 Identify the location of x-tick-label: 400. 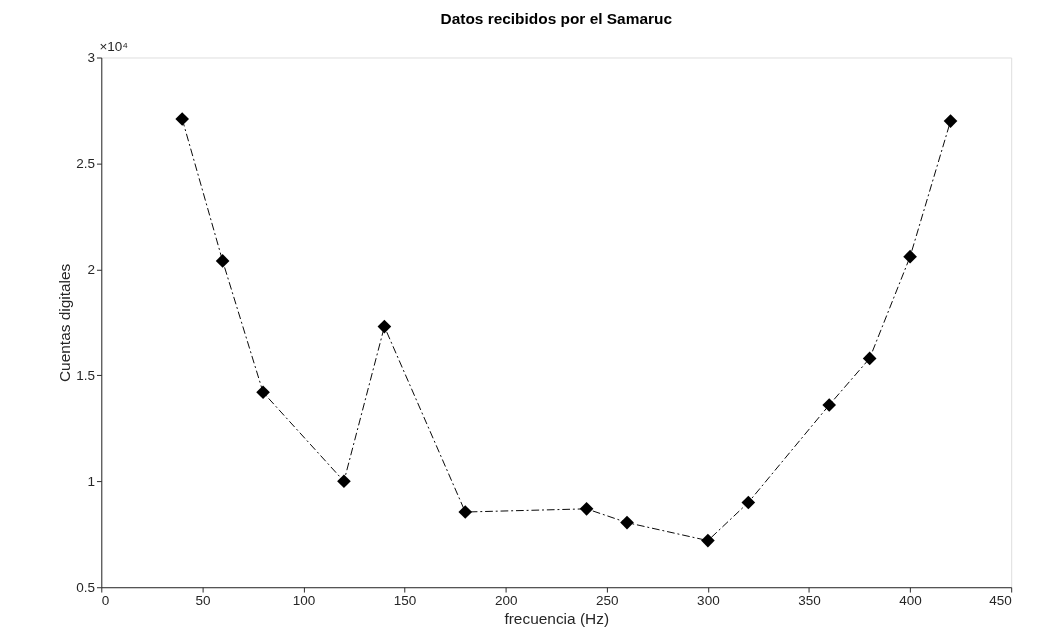
(910, 601).